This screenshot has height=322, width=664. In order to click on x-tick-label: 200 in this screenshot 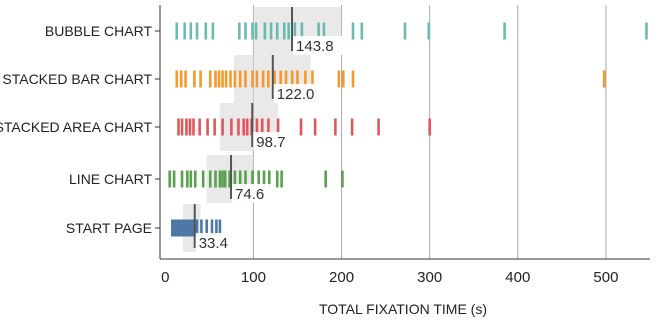, I will do `click(341, 277)`.